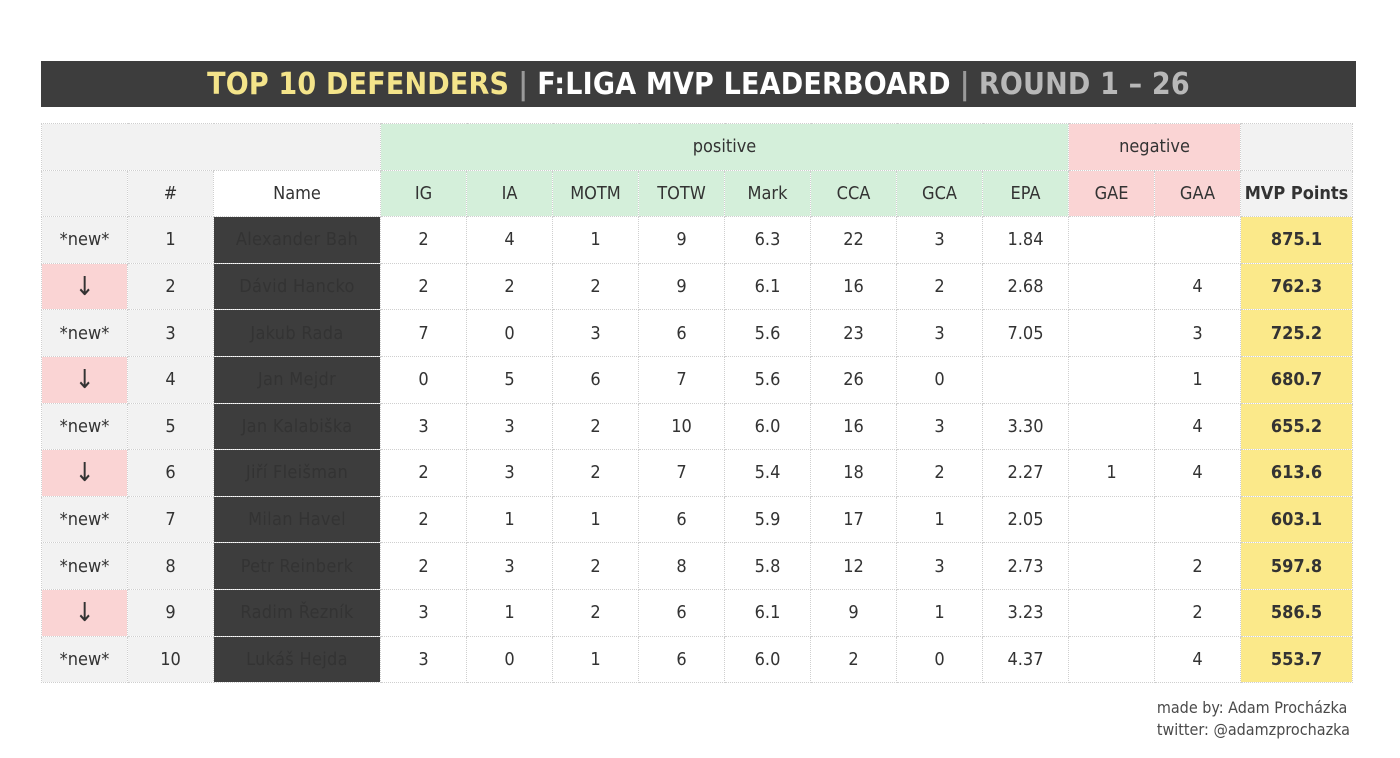 Image resolution: width=1400 pixels, height=758 pixels. Describe the element at coordinates (297, 659) in the screenshot. I see `player-name-cell: Lukáš Hejda` at that location.